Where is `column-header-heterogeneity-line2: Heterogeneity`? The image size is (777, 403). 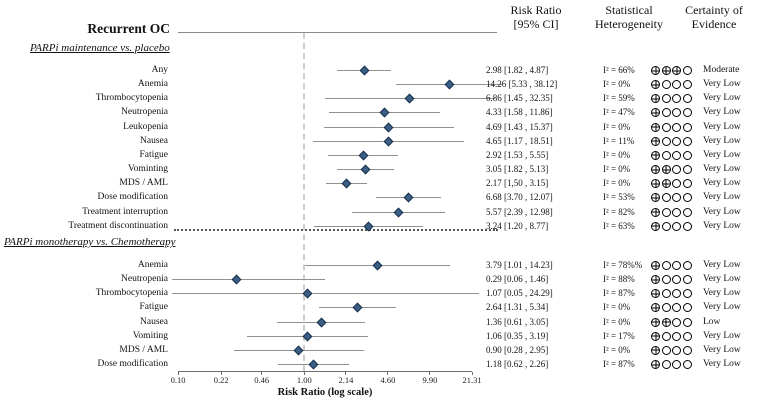
column-header-heterogeneity-line2: Heterogeneity is located at coordinates (629, 24).